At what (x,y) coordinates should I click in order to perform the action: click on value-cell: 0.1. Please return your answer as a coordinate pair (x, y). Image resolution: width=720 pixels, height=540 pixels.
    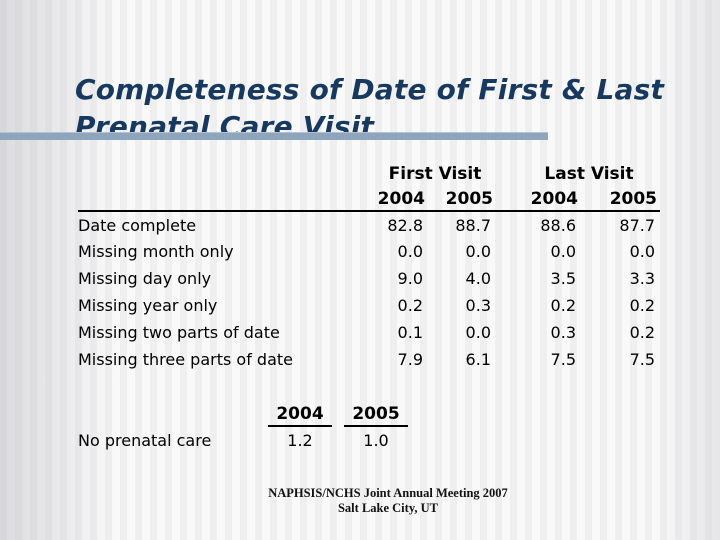
    Looking at the image, I should click on (410, 332).